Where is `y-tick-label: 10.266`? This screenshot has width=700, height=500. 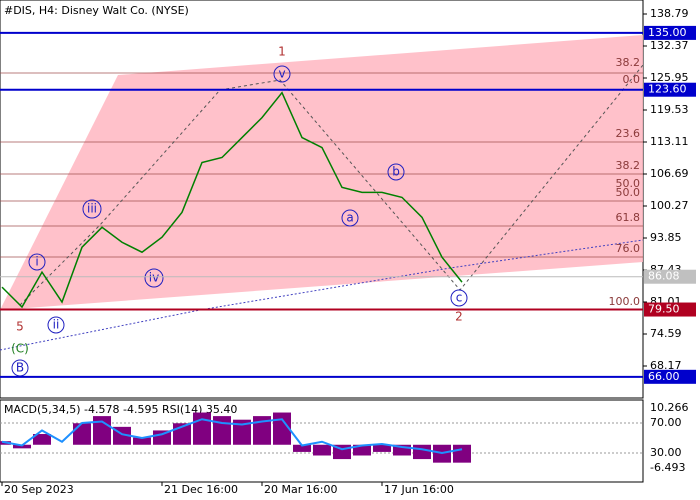 y-tick-label: 10.266 is located at coordinates (669, 407).